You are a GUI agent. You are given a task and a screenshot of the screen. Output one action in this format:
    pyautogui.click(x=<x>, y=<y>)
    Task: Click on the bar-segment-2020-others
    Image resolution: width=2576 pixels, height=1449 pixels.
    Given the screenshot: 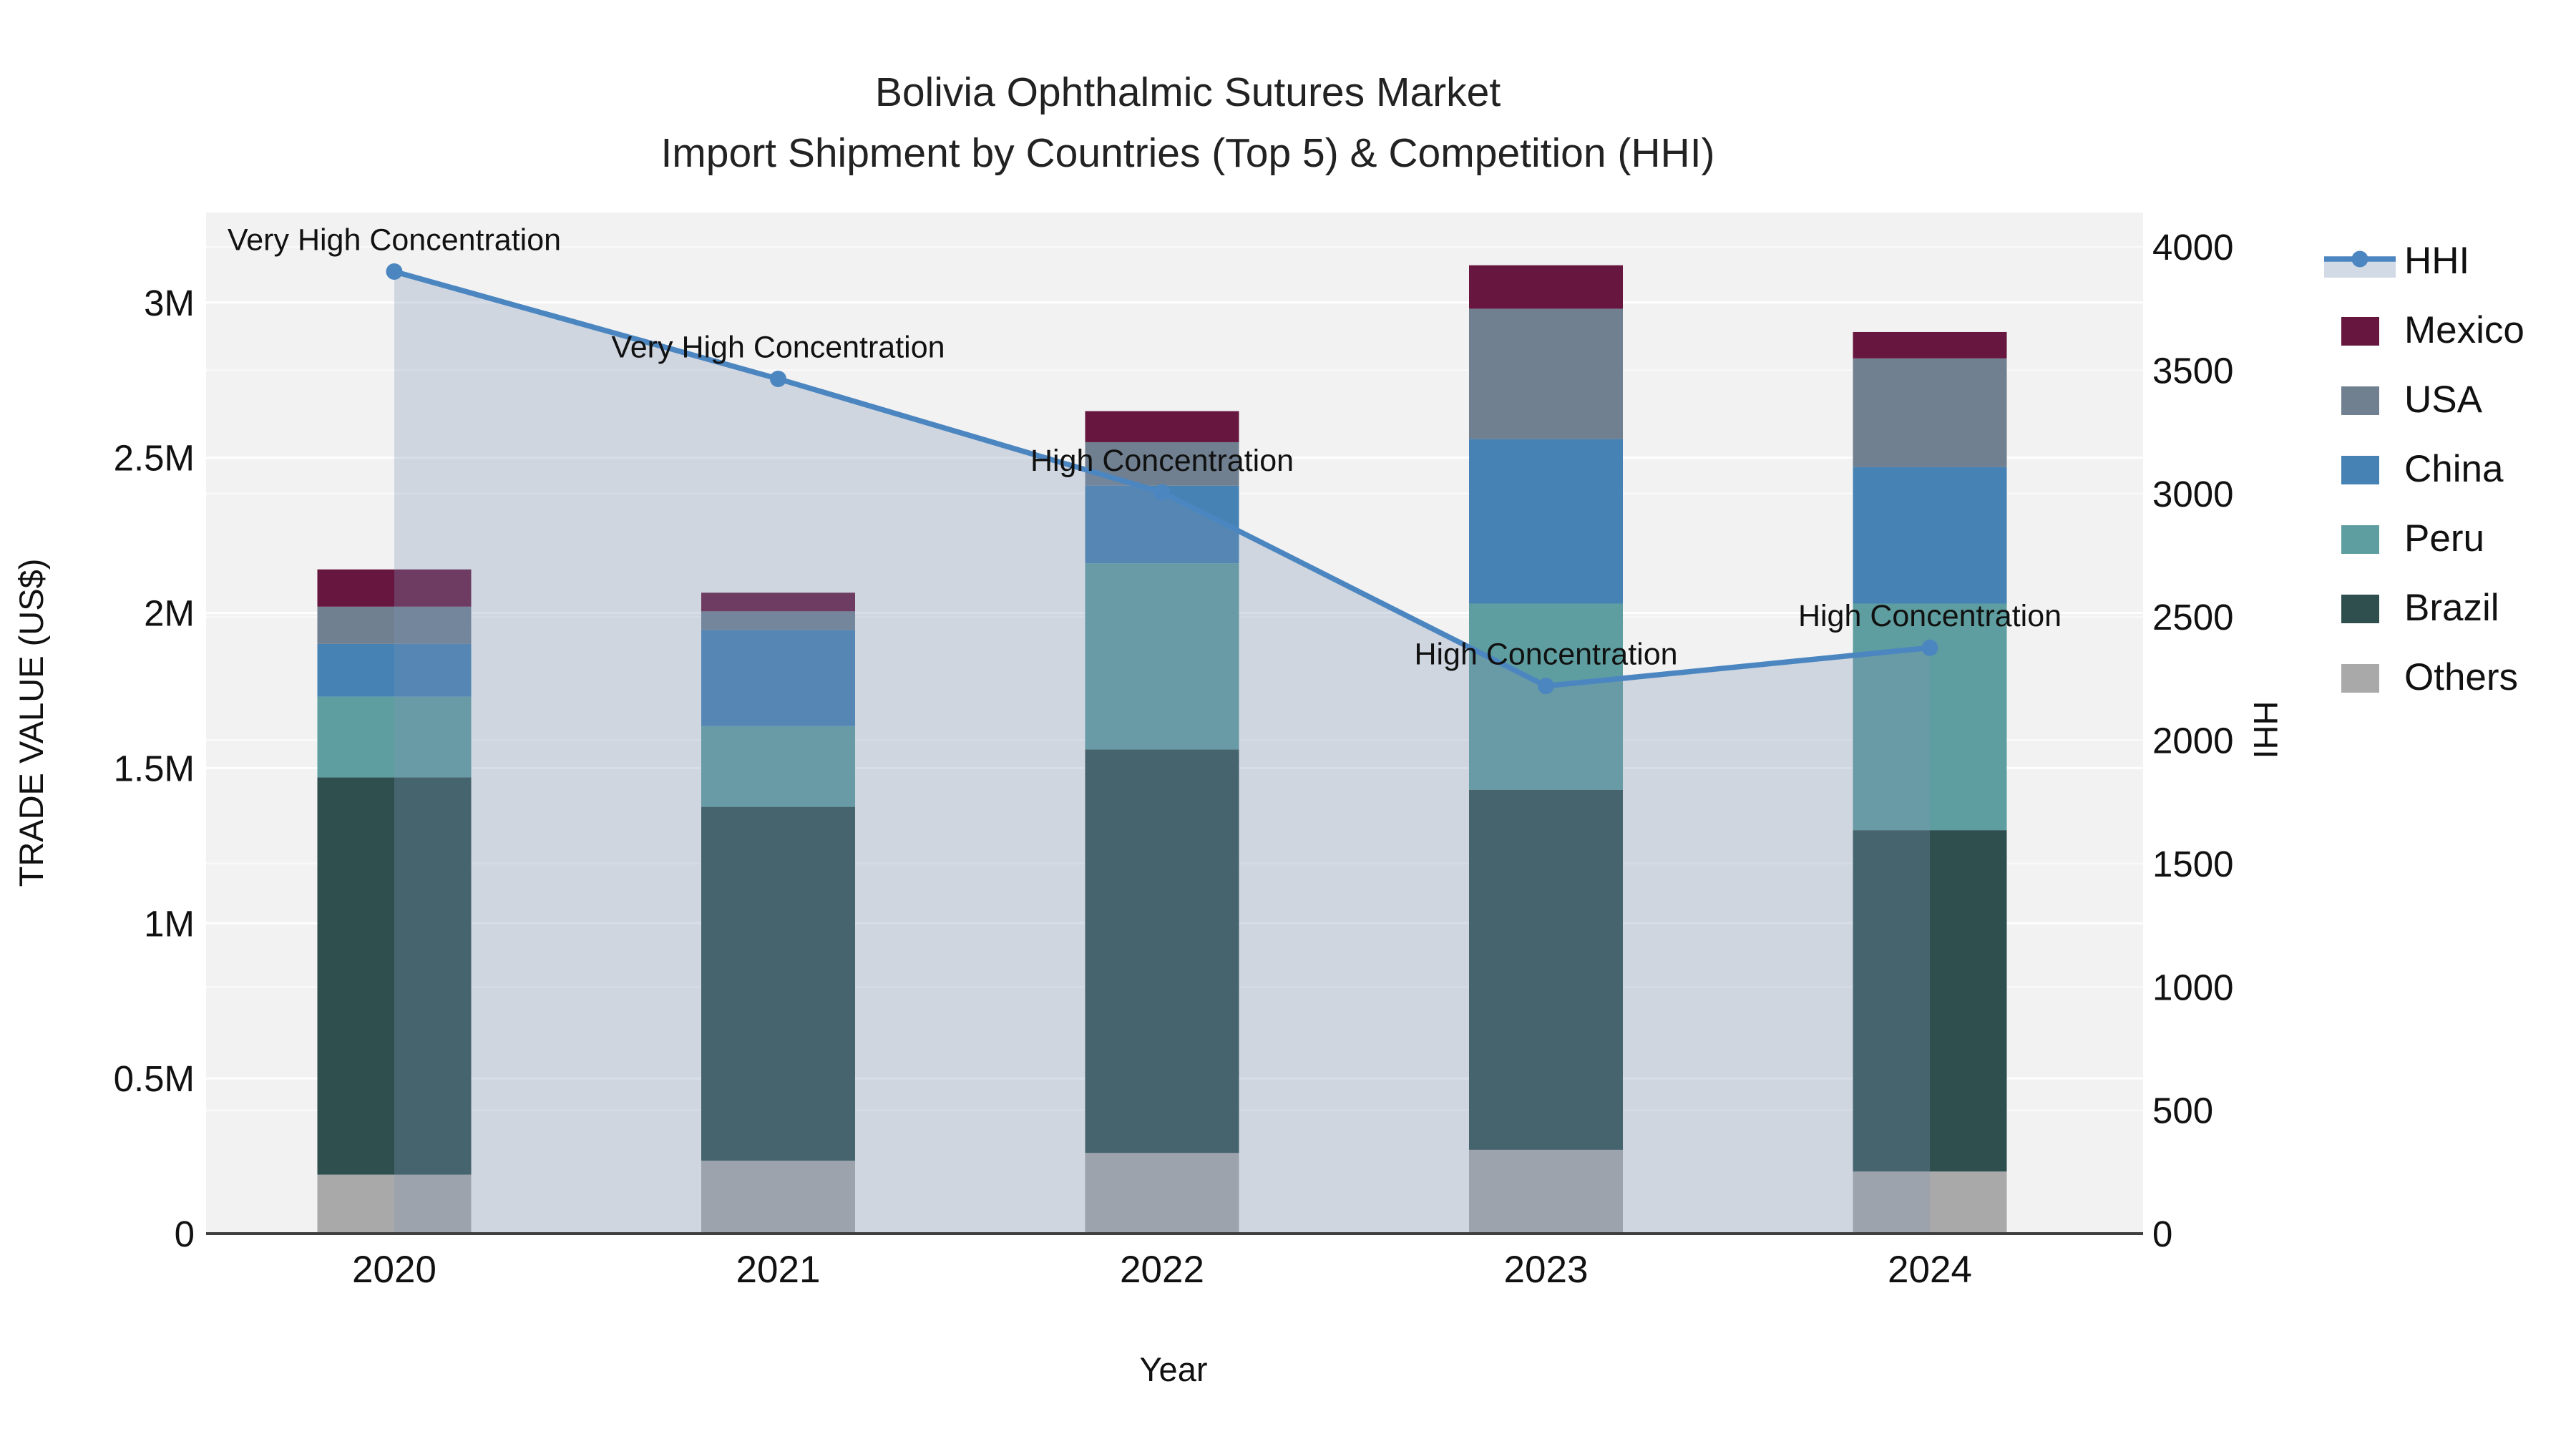 What is the action you would take?
    pyautogui.click(x=394, y=1204)
    